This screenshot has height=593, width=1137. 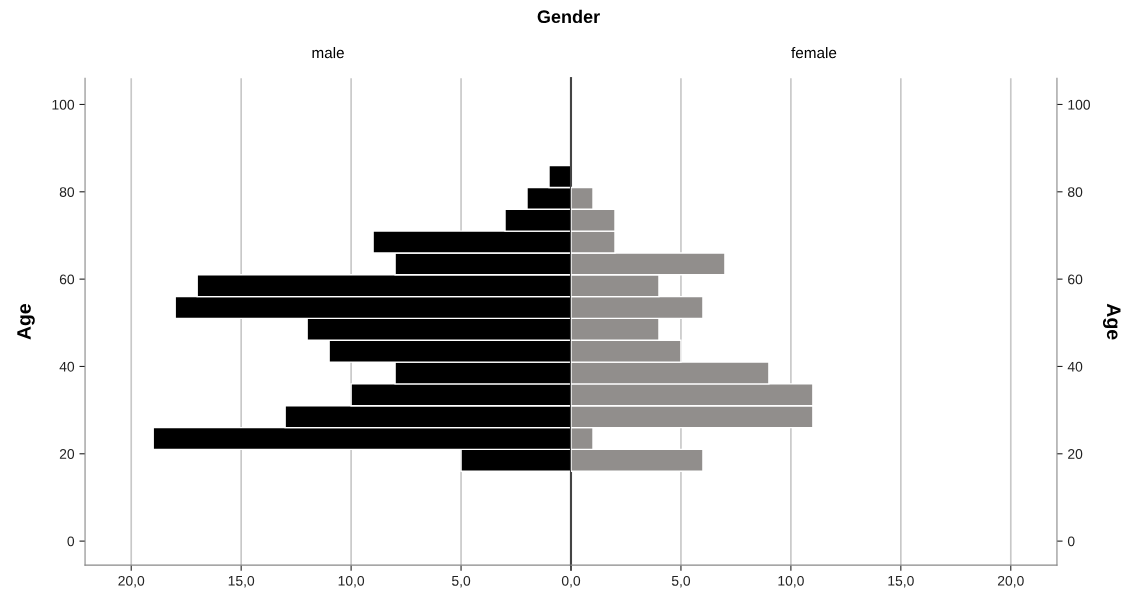 I want to click on x-tick-label: 0,0, so click(x=571, y=581).